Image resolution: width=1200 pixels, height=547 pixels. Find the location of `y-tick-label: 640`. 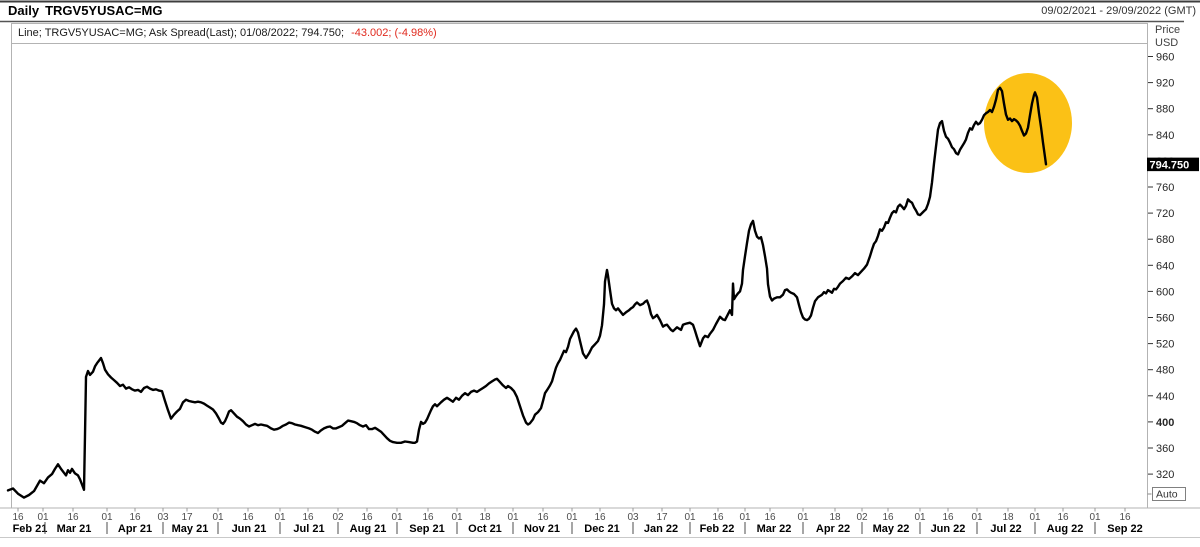

y-tick-label: 640 is located at coordinates (1165, 266).